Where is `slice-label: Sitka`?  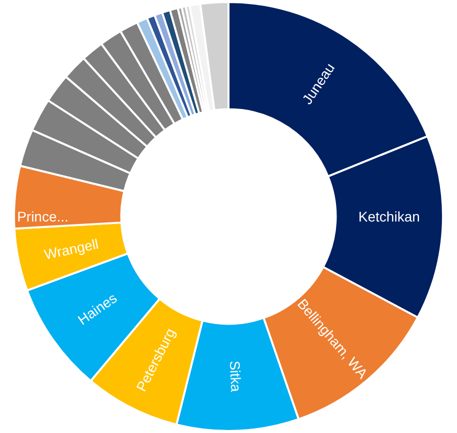
slice-label: Sitka is located at coordinates (235, 376).